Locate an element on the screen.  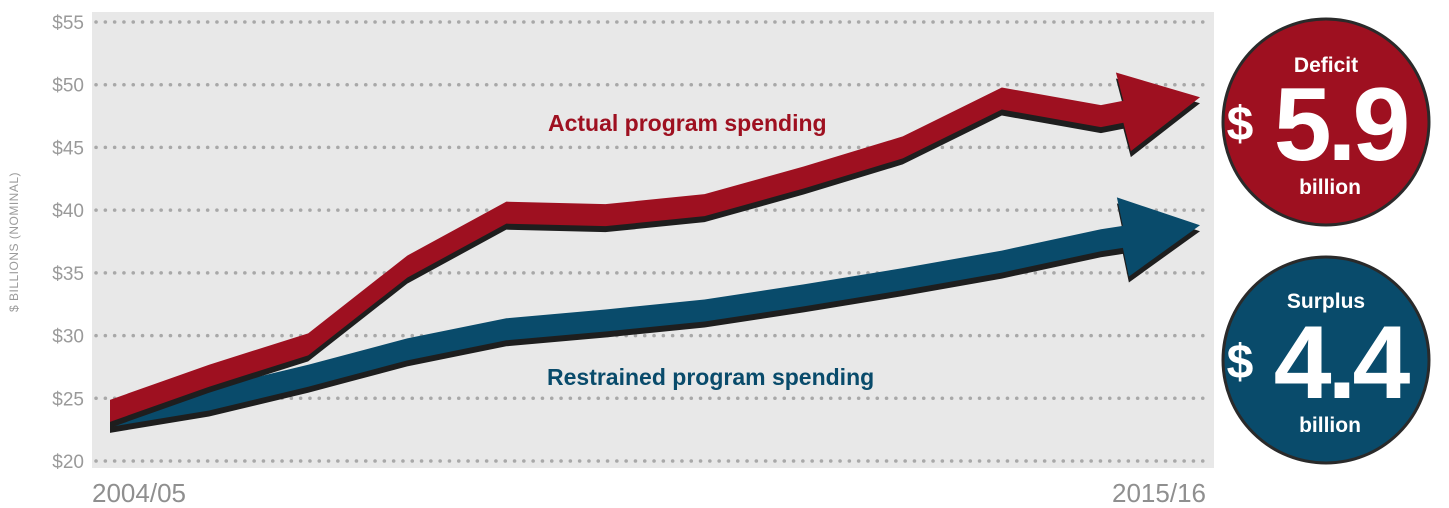
y-tick-label: $50 is located at coordinates (68, 86).